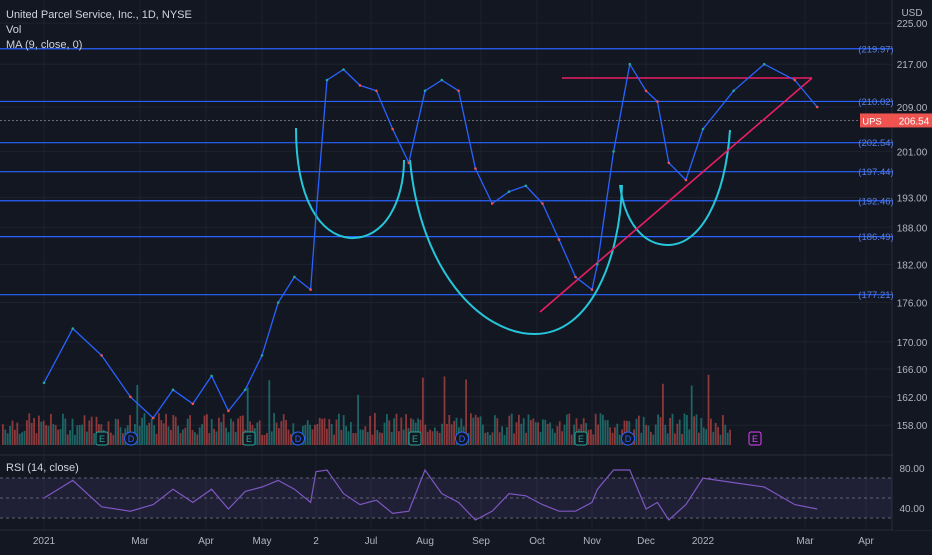  I want to click on marker-label: E, so click(102, 439).